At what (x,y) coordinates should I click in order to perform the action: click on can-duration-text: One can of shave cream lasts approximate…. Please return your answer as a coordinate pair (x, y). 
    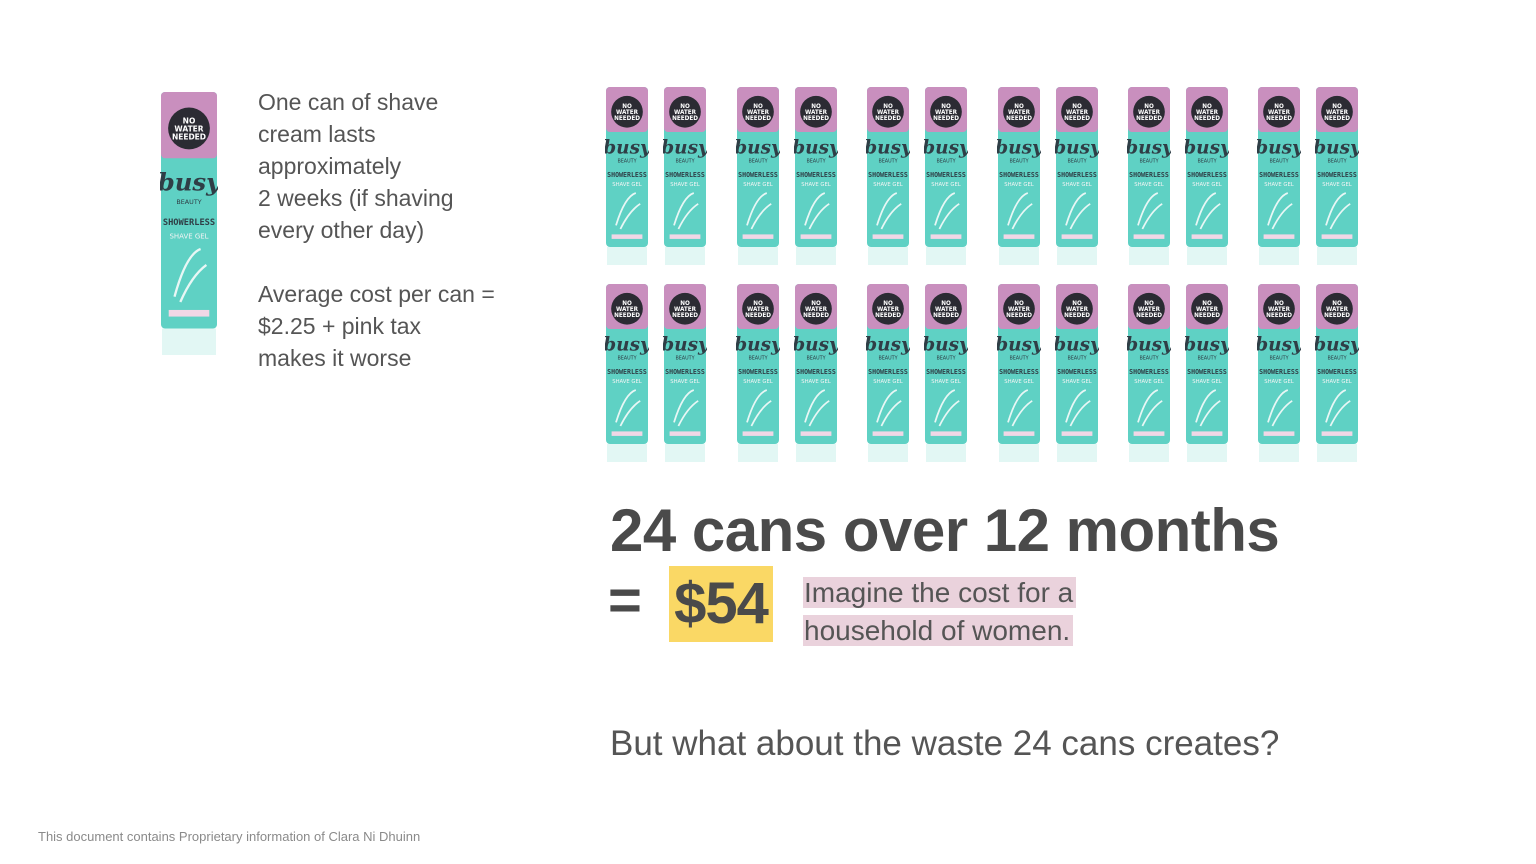
    Looking at the image, I should click on (356, 166).